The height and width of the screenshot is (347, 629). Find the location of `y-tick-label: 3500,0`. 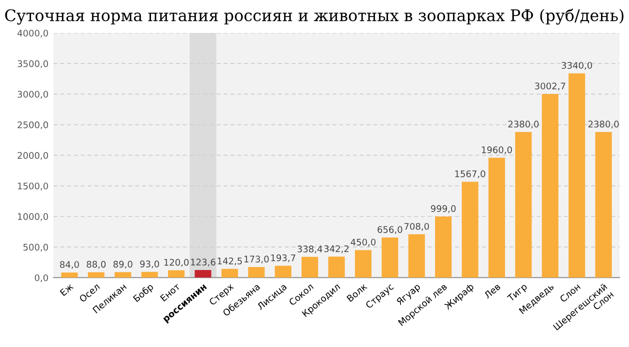

y-tick-label: 3500,0 is located at coordinates (33, 64).